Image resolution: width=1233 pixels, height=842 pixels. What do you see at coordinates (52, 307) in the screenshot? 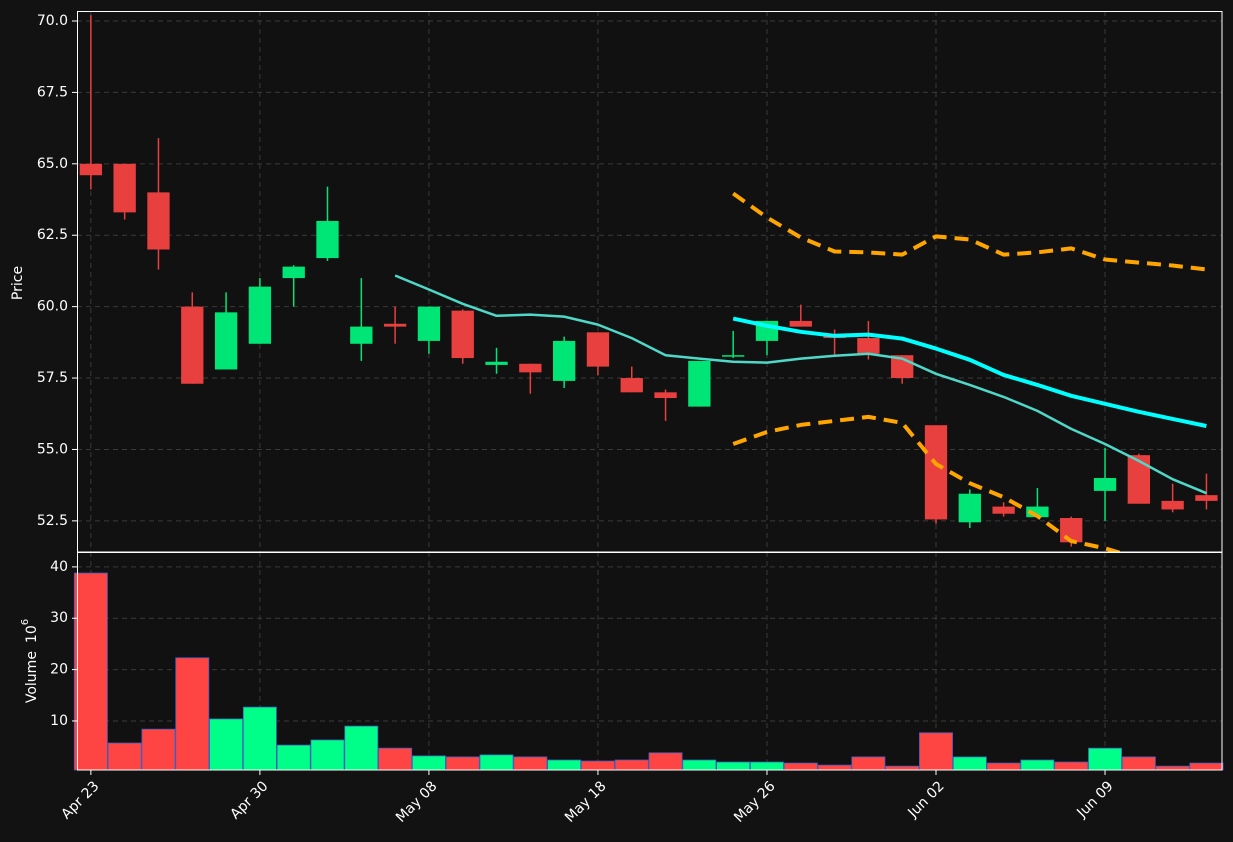
I see `price-y-tick-label: 60.0` at bounding box center [52, 307].